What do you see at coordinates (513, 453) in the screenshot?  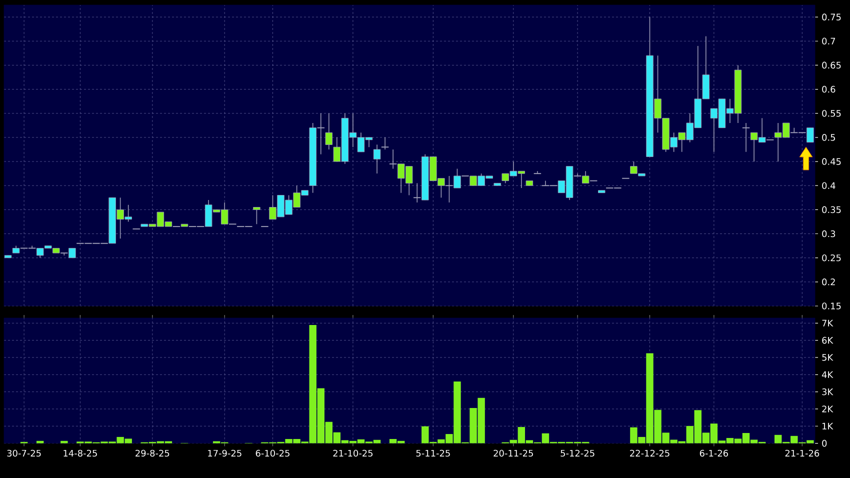 I see `x-tick-label: 20-11-25` at bounding box center [513, 453].